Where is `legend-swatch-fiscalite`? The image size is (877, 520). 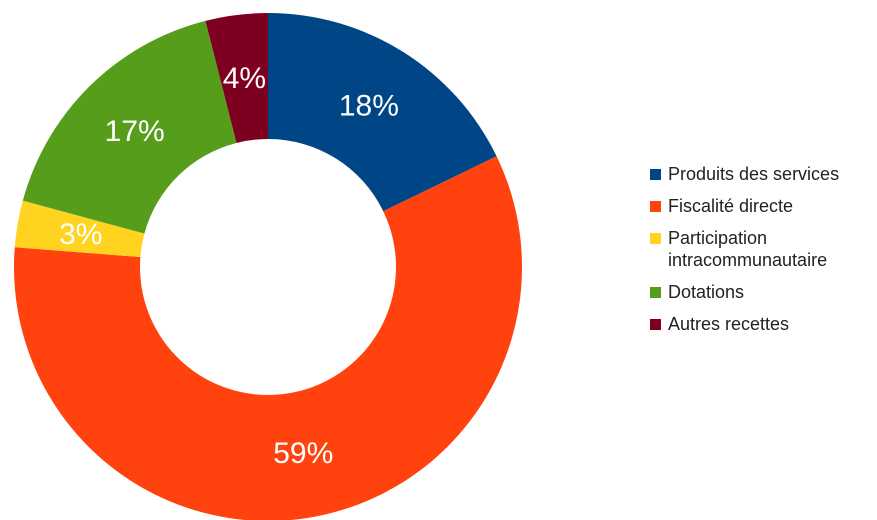 legend-swatch-fiscalite is located at coordinates (655, 206).